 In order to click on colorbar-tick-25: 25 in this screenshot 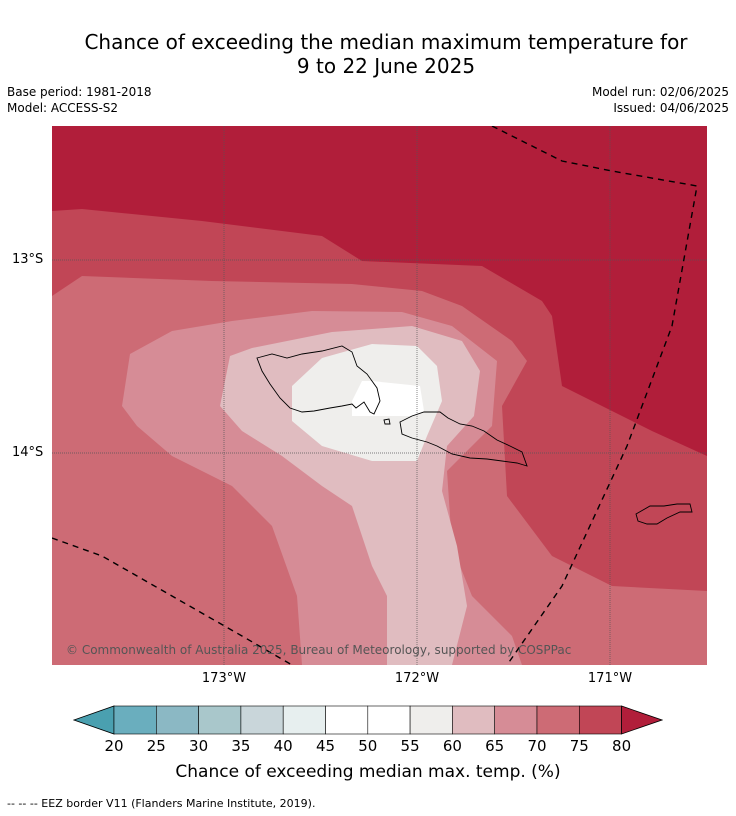, I will do `click(156, 746)`.